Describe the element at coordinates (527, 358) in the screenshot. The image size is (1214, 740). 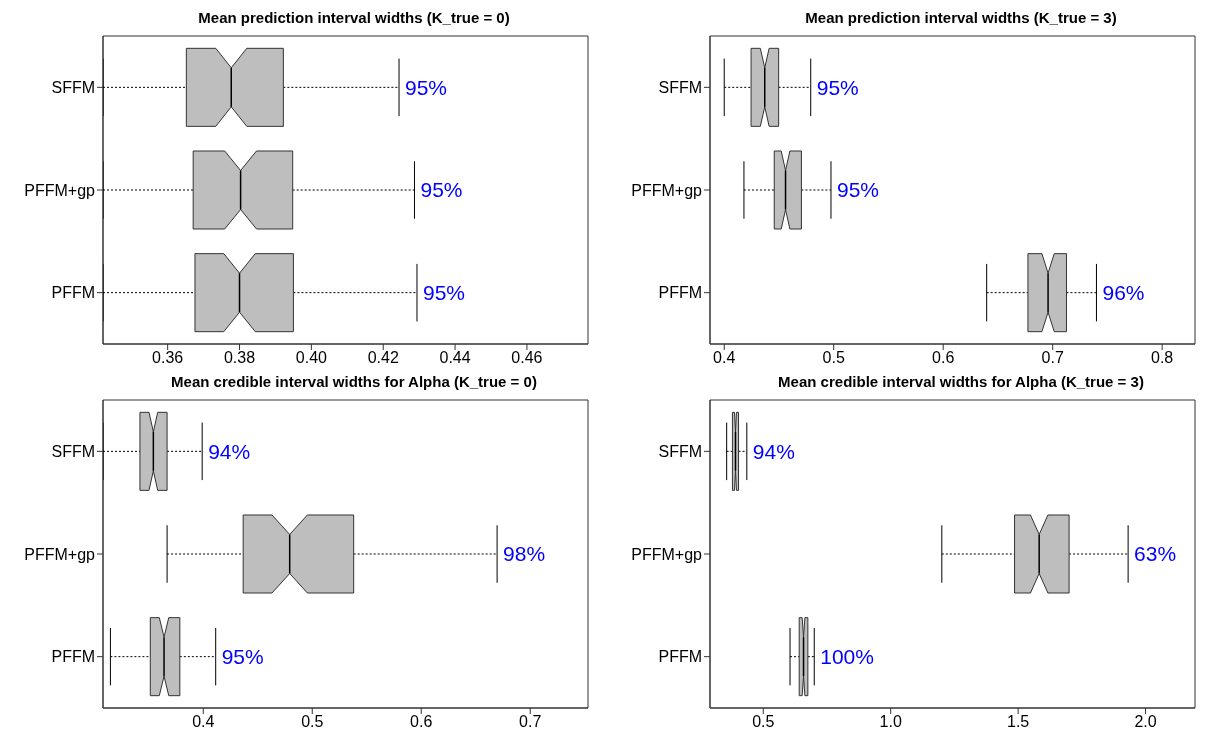
I see `x-tick-label: 0.46` at that location.